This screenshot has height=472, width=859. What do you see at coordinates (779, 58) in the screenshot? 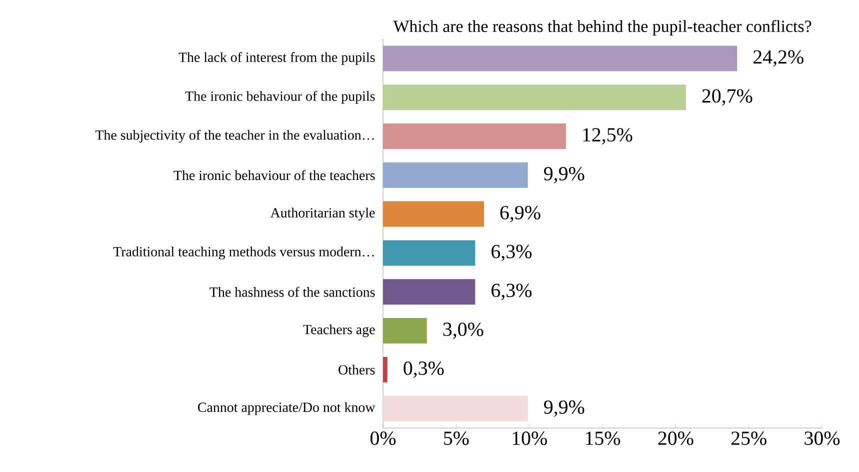
I see `data-label: 24,2%` at bounding box center [779, 58].